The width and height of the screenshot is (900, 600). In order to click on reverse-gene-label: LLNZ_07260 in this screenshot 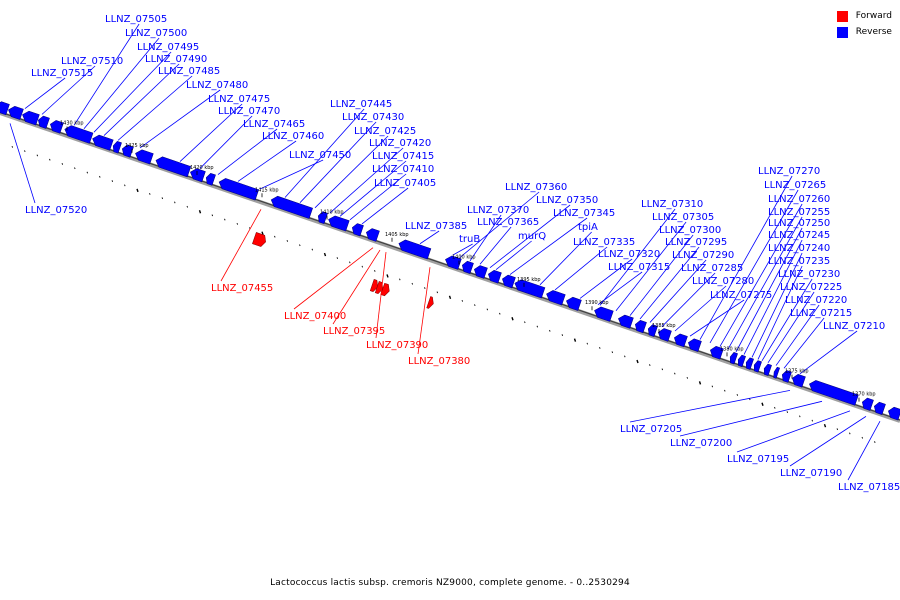, I will do `click(799, 199)`.